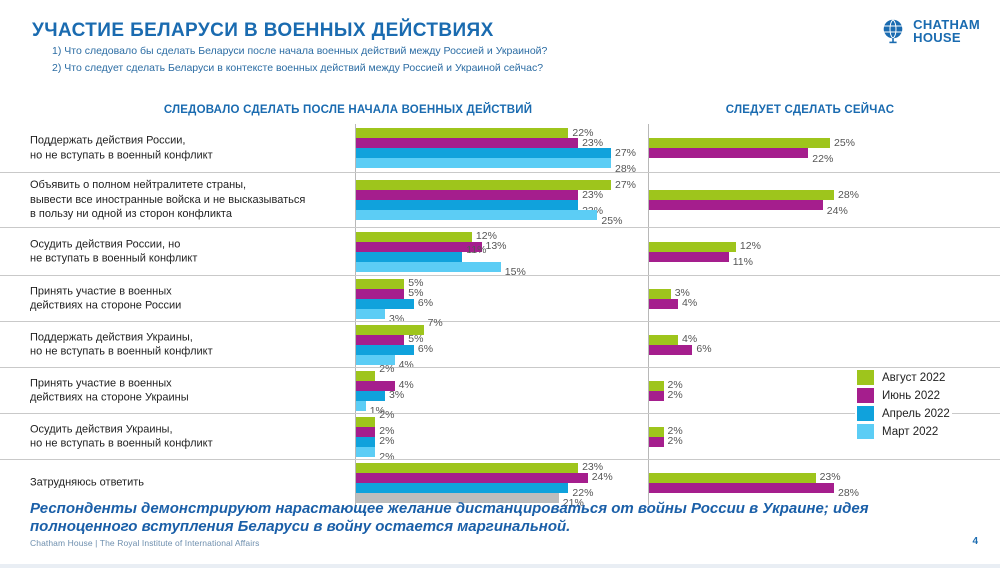 This screenshot has width=1000, height=568. I want to click on bar-group-item: 11%, so click(754, 259).